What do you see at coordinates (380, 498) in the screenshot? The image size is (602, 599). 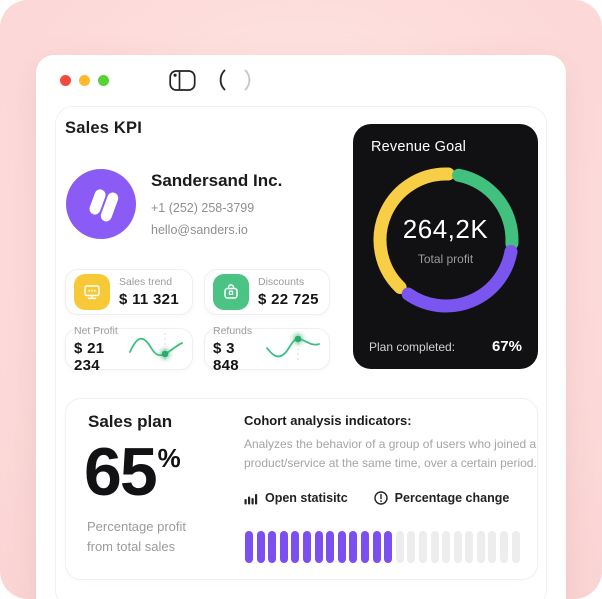 I see `alert-circle-icon` at bounding box center [380, 498].